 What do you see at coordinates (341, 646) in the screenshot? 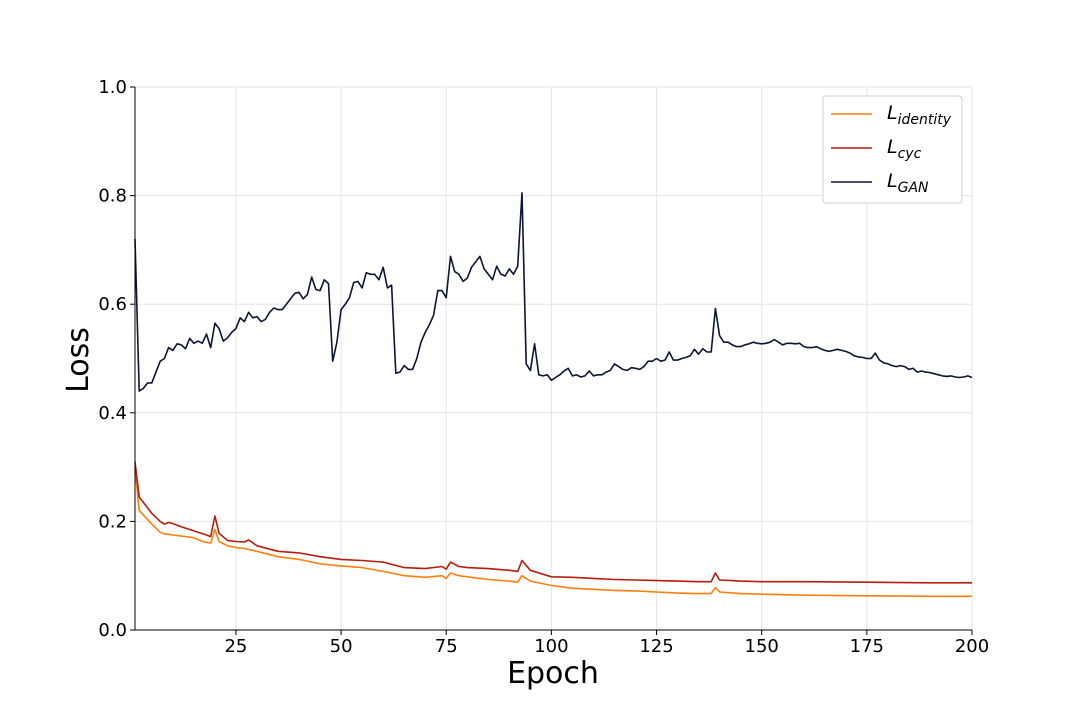
I see `x-tick-label: 50` at bounding box center [341, 646].